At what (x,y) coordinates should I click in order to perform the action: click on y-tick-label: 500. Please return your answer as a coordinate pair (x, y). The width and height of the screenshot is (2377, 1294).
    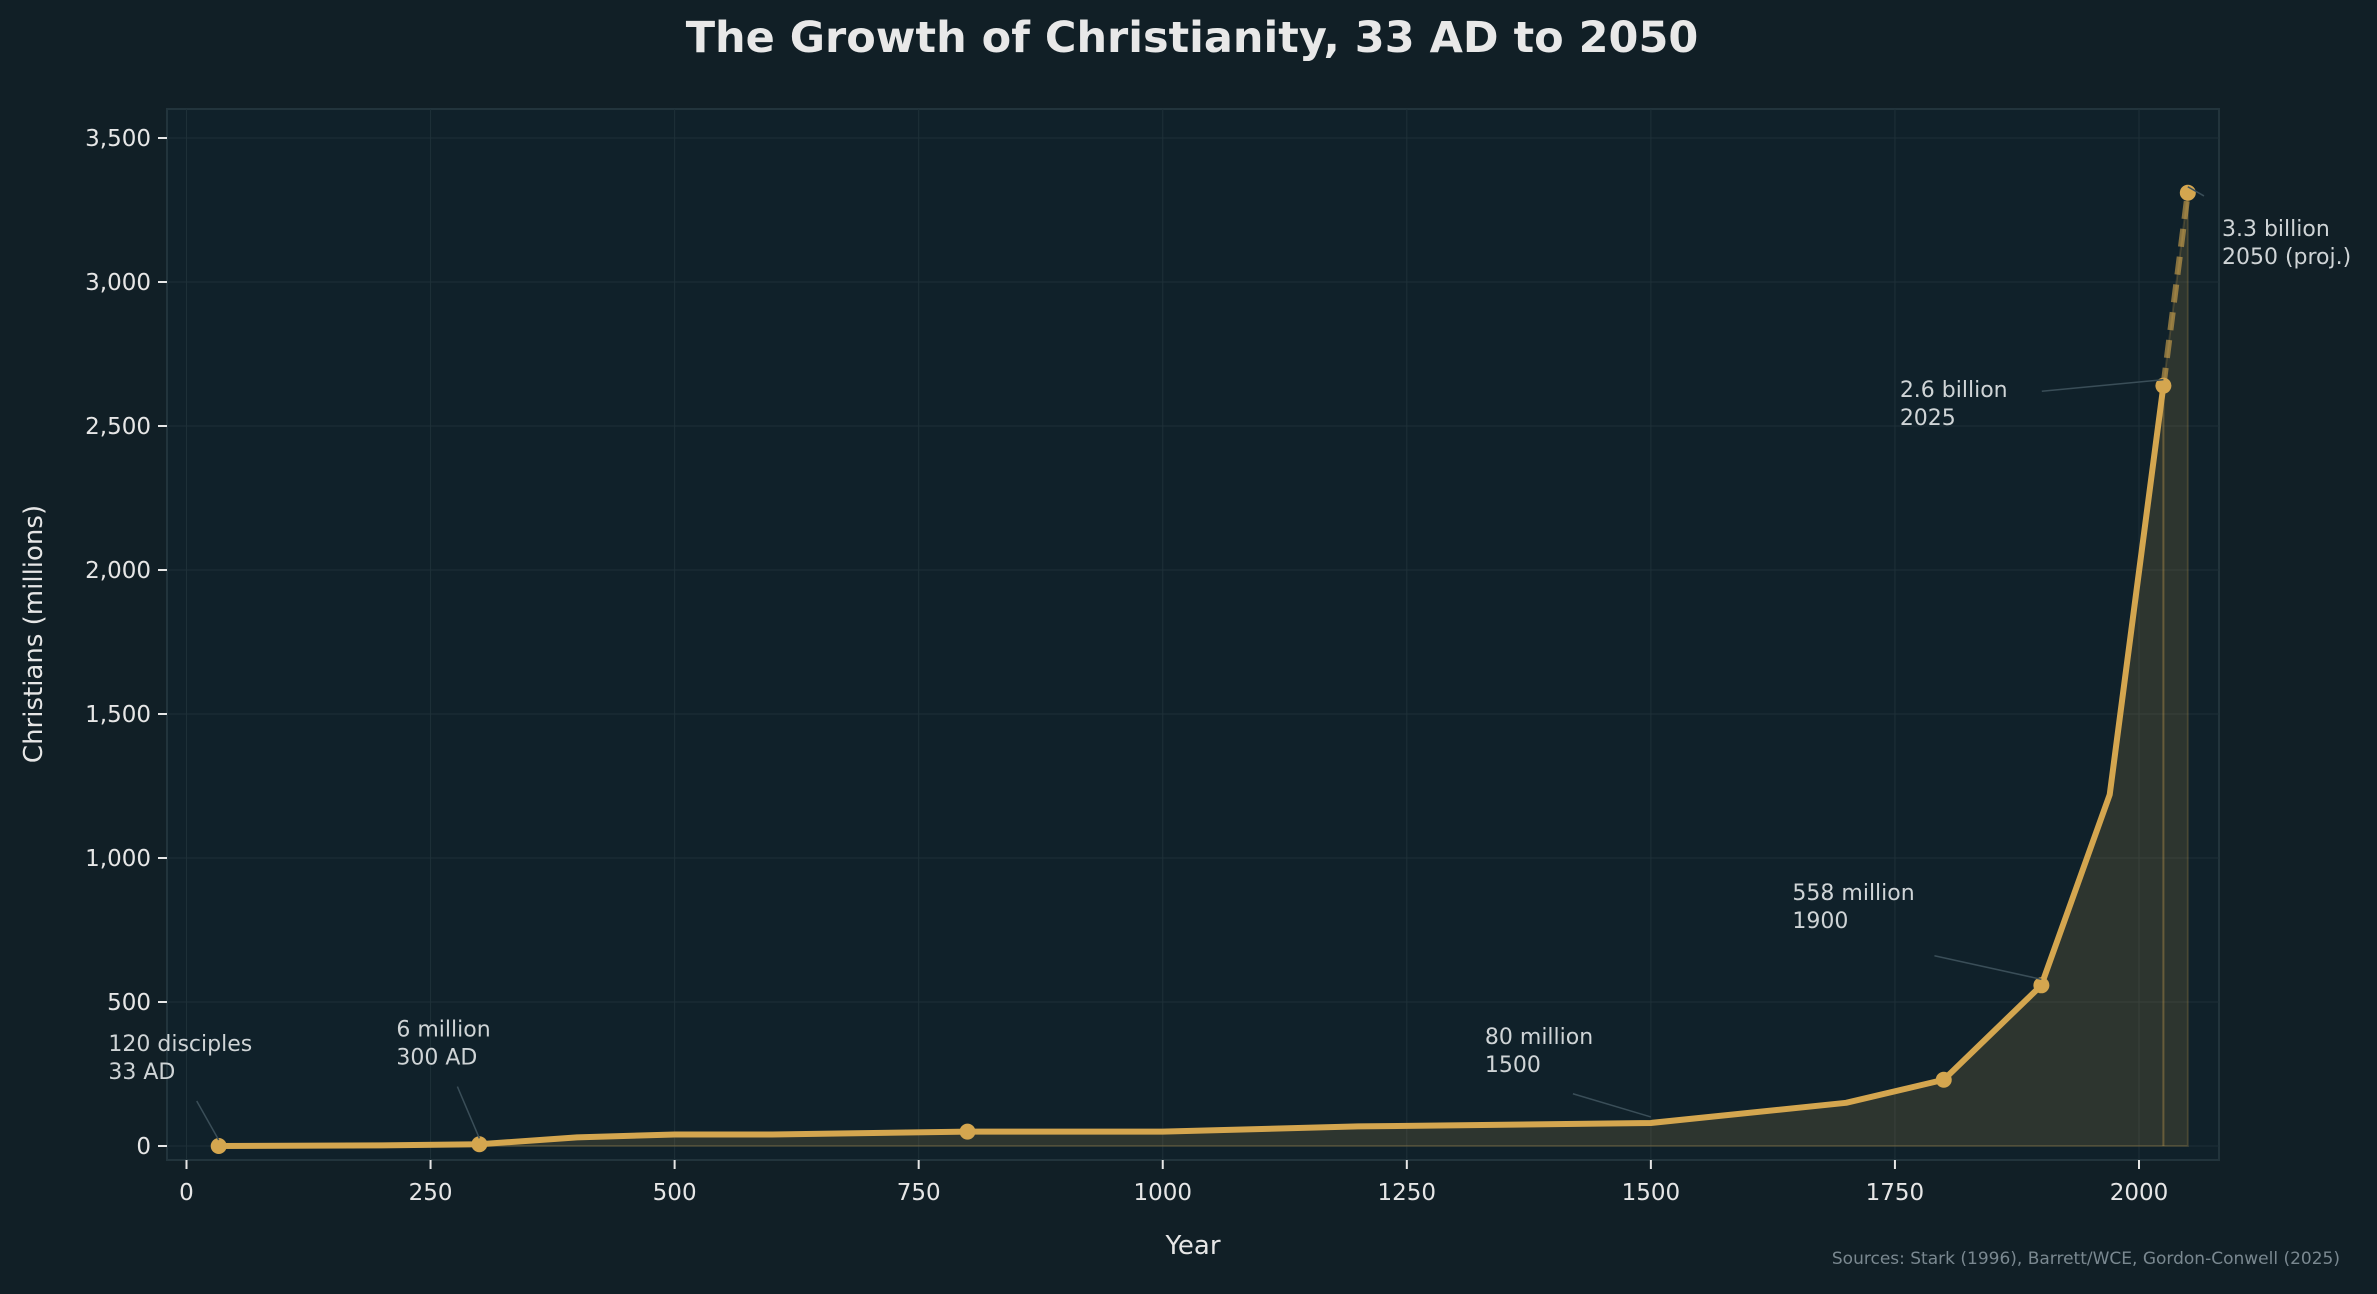
    Looking at the image, I should click on (129, 1003).